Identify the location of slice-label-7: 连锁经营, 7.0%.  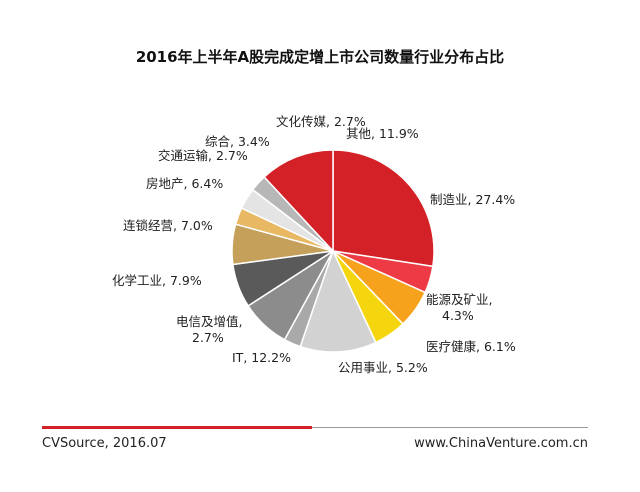
(168, 225).